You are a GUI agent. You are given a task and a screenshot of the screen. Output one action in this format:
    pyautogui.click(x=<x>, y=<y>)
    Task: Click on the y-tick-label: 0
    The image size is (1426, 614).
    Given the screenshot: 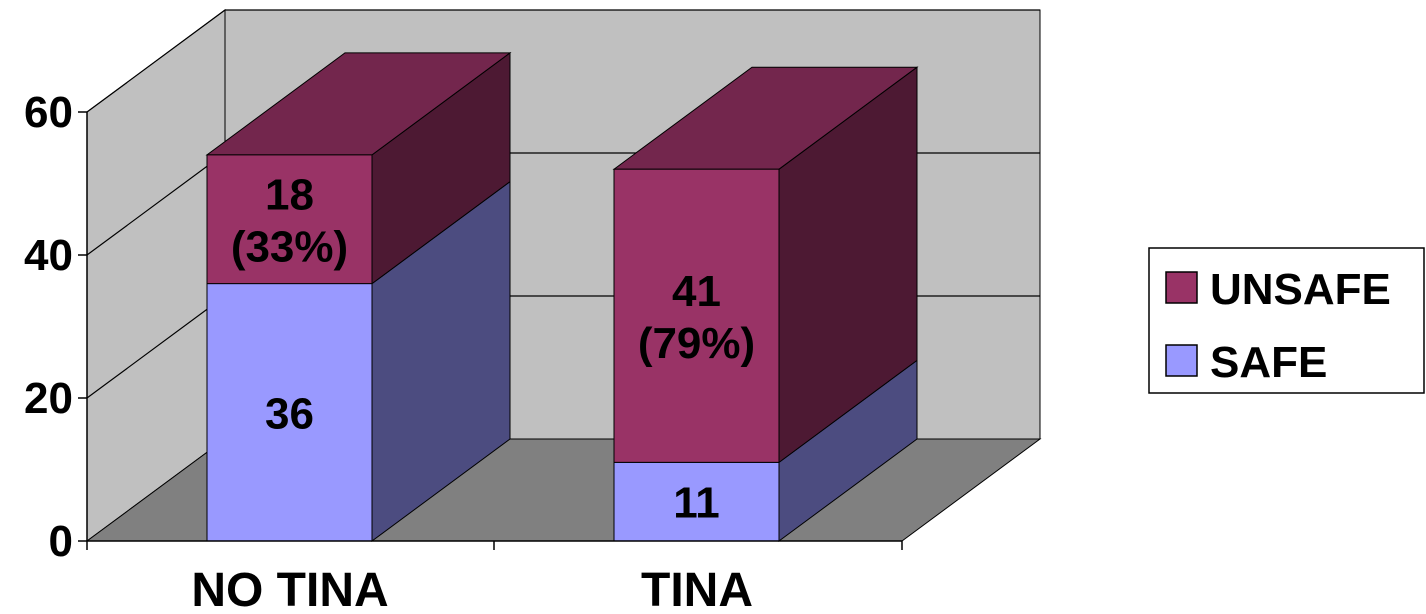 What is the action you would take?
    pyautogui.click(x=61, y=541)
    